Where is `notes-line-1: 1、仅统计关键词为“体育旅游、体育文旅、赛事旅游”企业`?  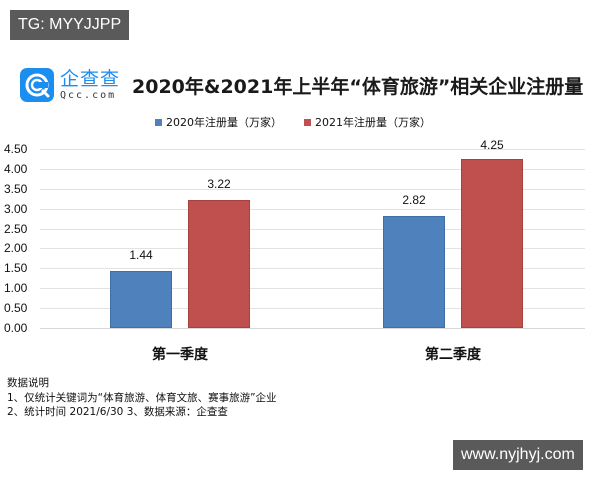
notes-line-1: 1、仅统计关键词为“体育旅游、体育文旅、赛事旅游”企业 is located at coordinates (142, 397).